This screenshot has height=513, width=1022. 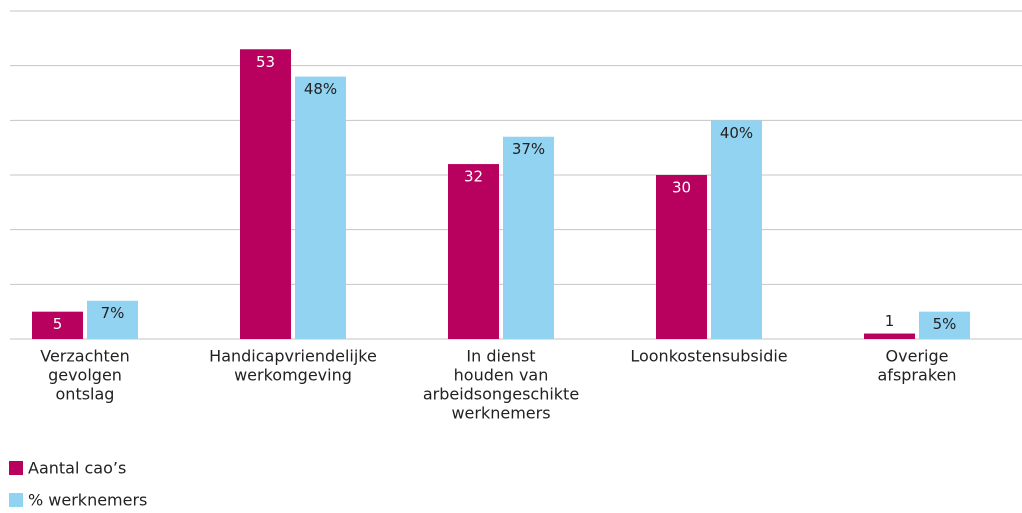 I want to click on data-label: 7%, so click(x=113, y=313).